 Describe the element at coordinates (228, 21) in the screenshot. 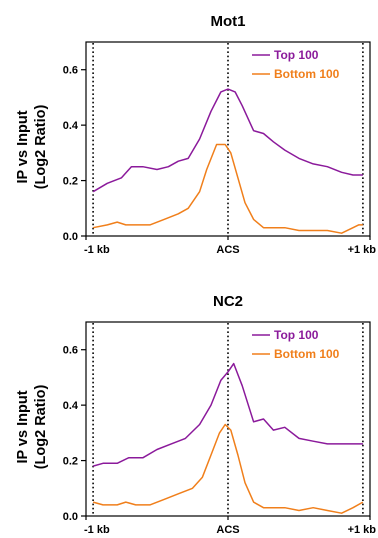

I see `chart-title: Mot1` at that location.